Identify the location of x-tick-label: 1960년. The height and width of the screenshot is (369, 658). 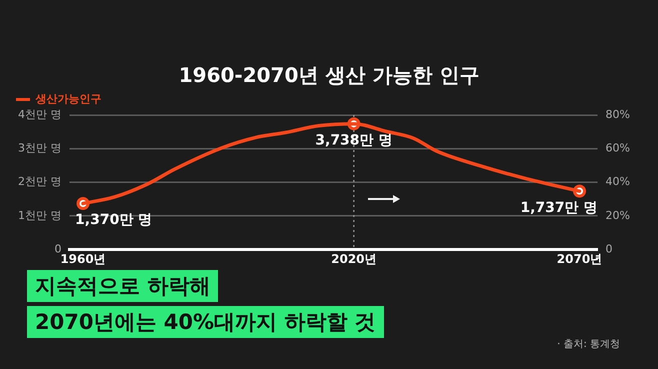
(83, 259).